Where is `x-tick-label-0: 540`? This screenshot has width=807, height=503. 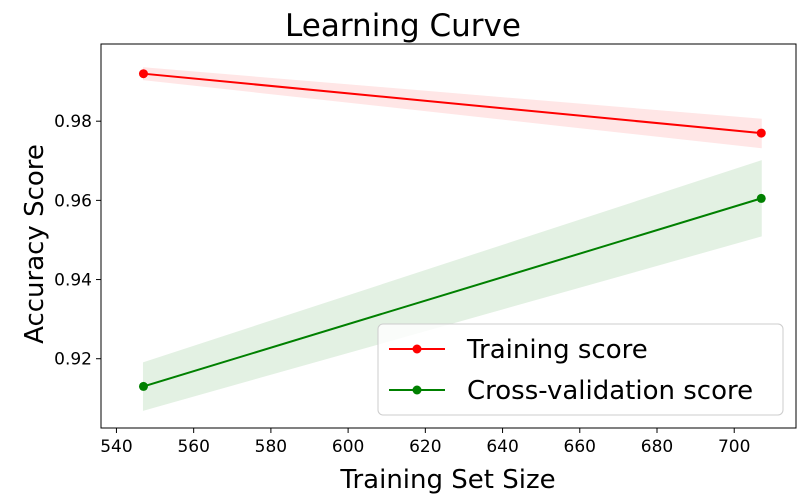 x-tick-label-0: 540 is located at coordinates (116, 447).